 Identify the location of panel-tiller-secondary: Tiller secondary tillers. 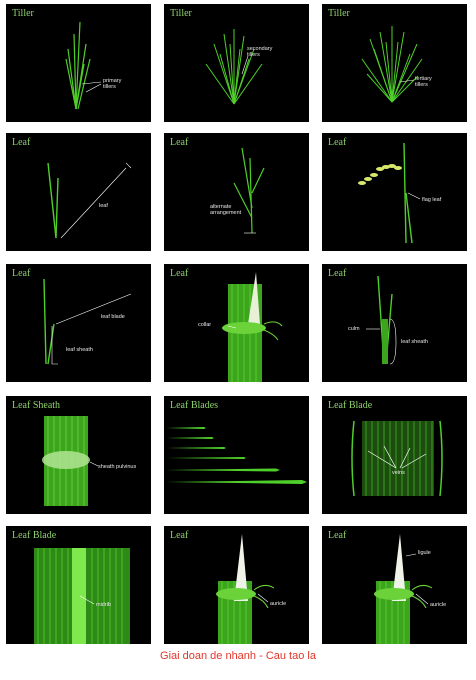
(236, 63).